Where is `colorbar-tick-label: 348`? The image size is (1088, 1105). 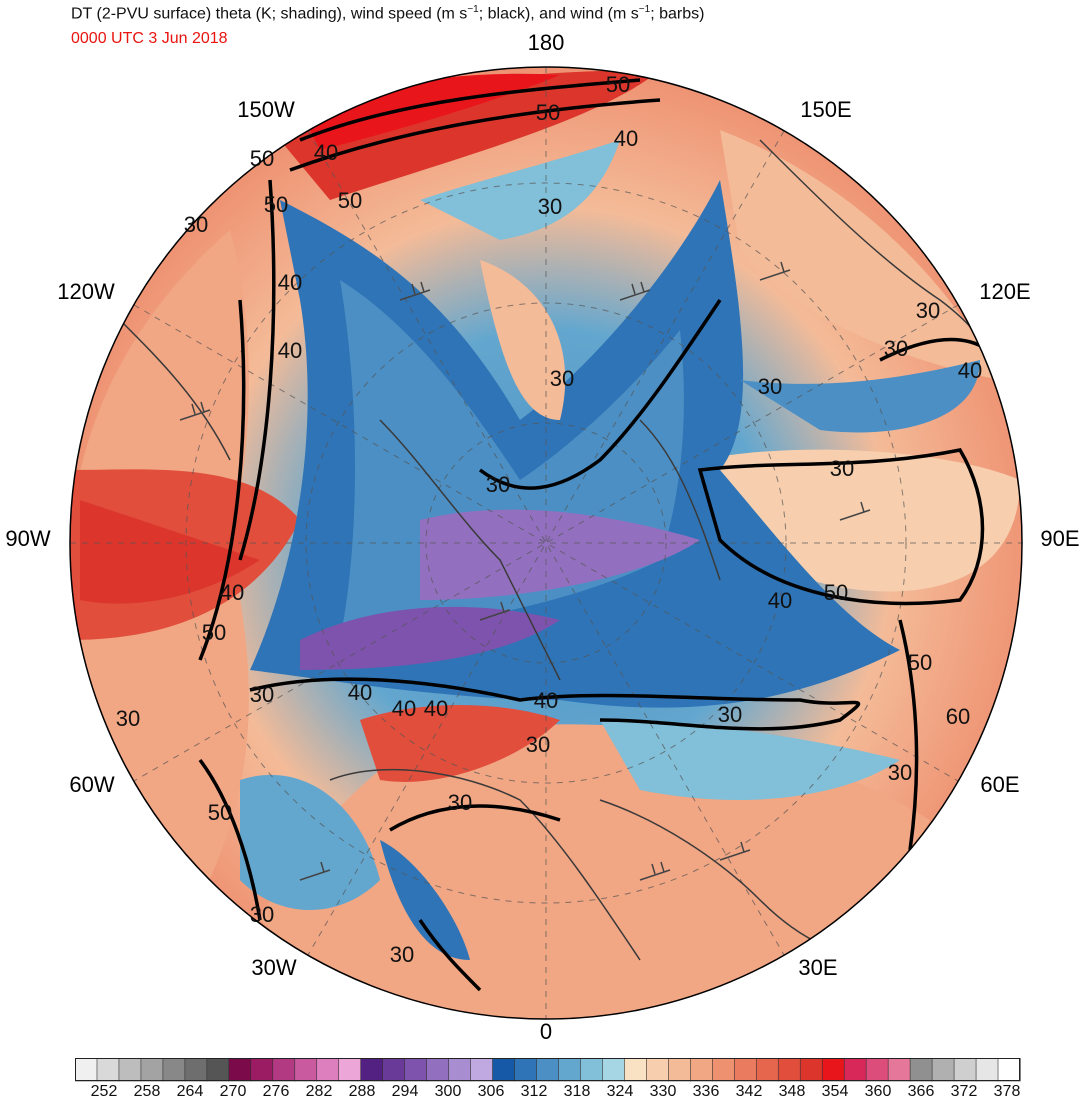
colorbar-tick-label: 348 is located at coordinates (792, 1091).